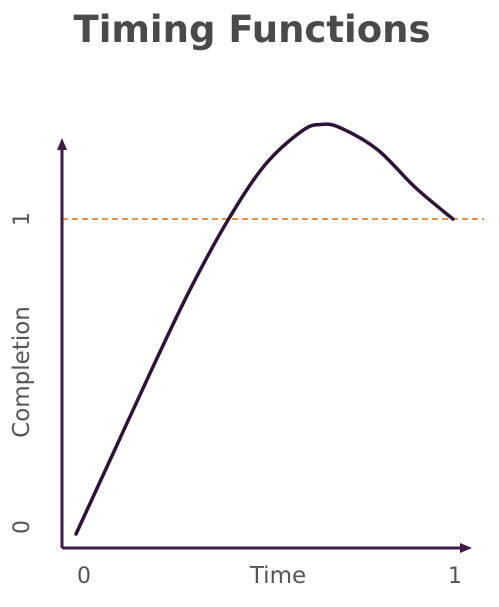 Image resolution: width=499 pixels, height=607 pixels. I want to click on y-tick-label-0: 0, so click(22, 527).